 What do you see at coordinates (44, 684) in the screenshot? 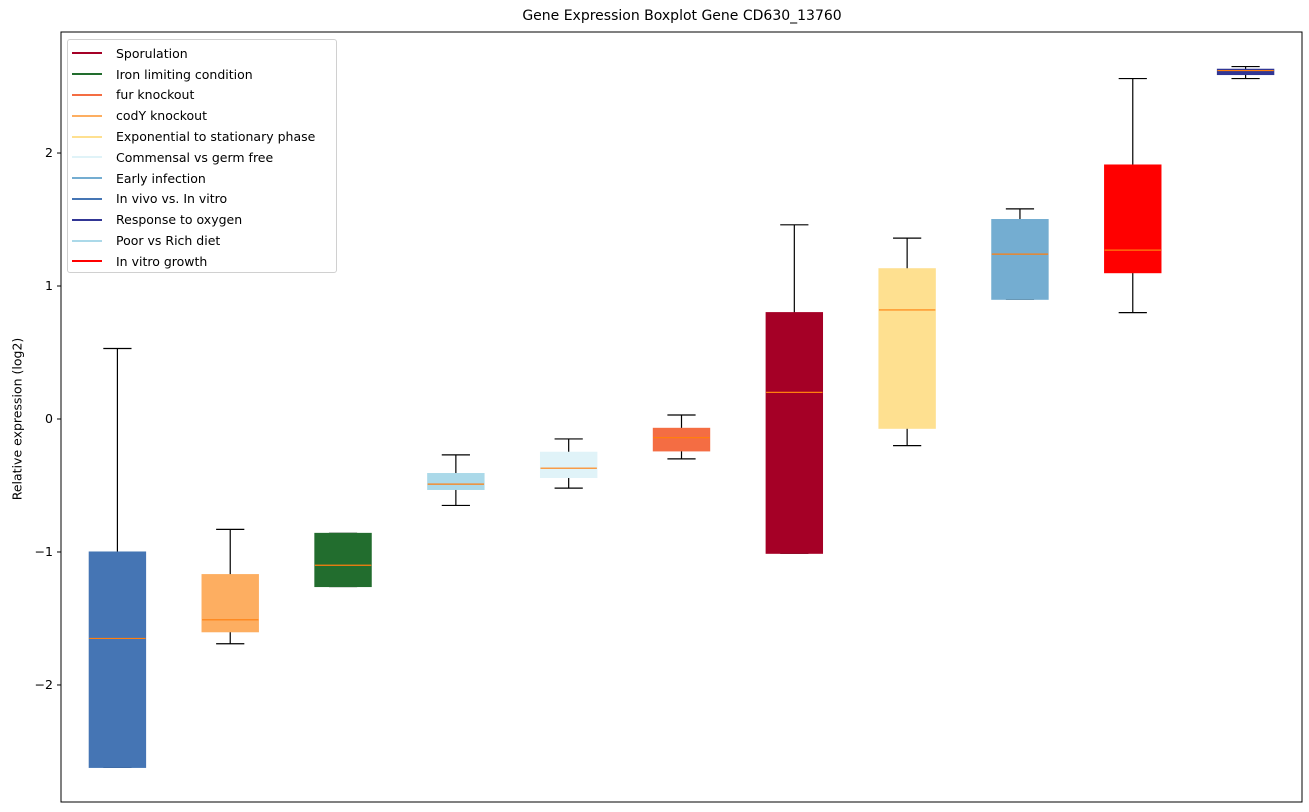
I see `y-tick-label: −2` at bounding box center [44, 684].